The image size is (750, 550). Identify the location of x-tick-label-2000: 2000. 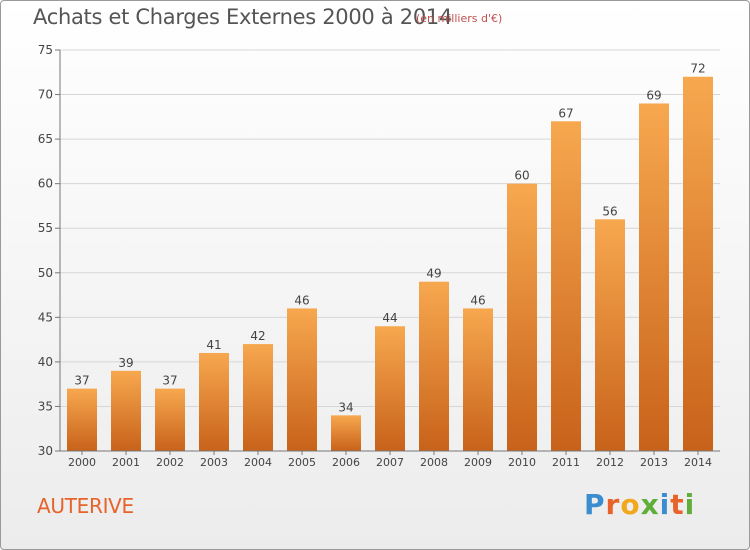
(82, 462).